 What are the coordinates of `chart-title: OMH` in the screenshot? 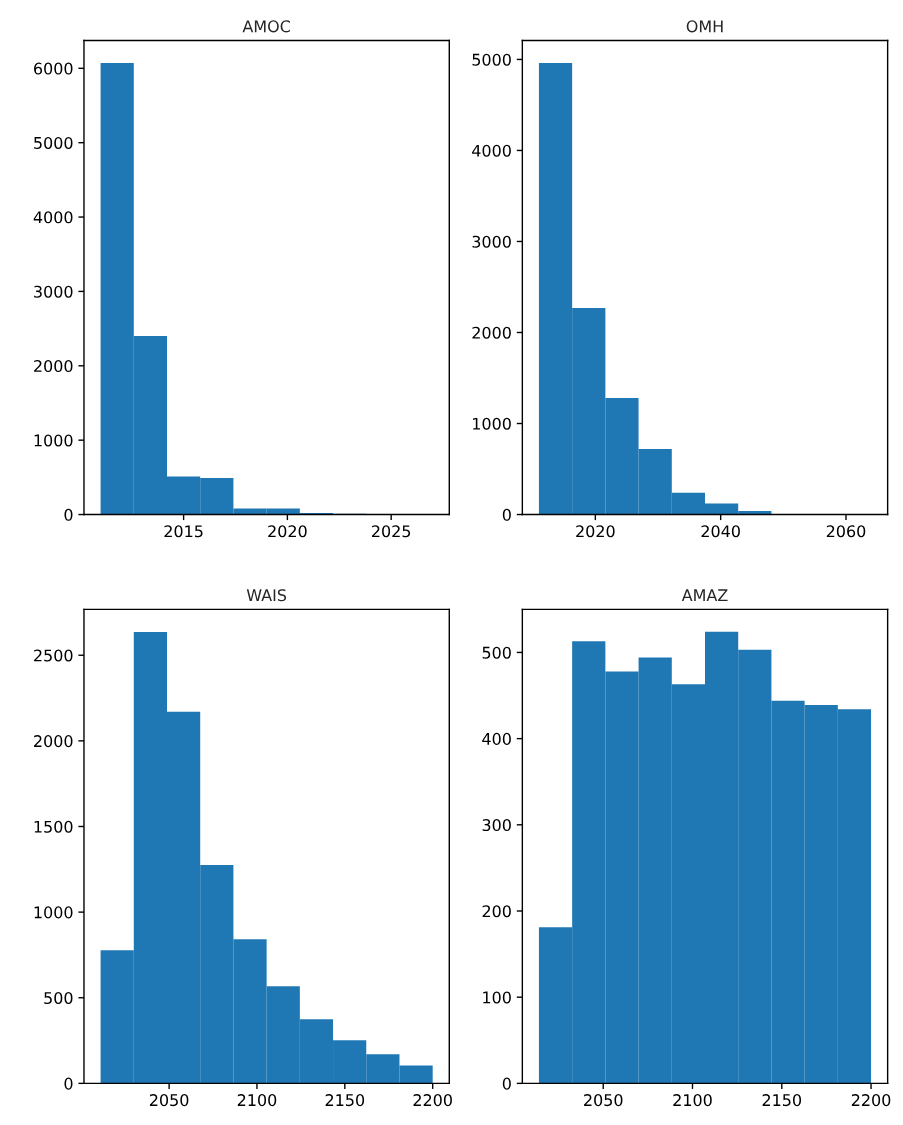 It's located at (704, 26).